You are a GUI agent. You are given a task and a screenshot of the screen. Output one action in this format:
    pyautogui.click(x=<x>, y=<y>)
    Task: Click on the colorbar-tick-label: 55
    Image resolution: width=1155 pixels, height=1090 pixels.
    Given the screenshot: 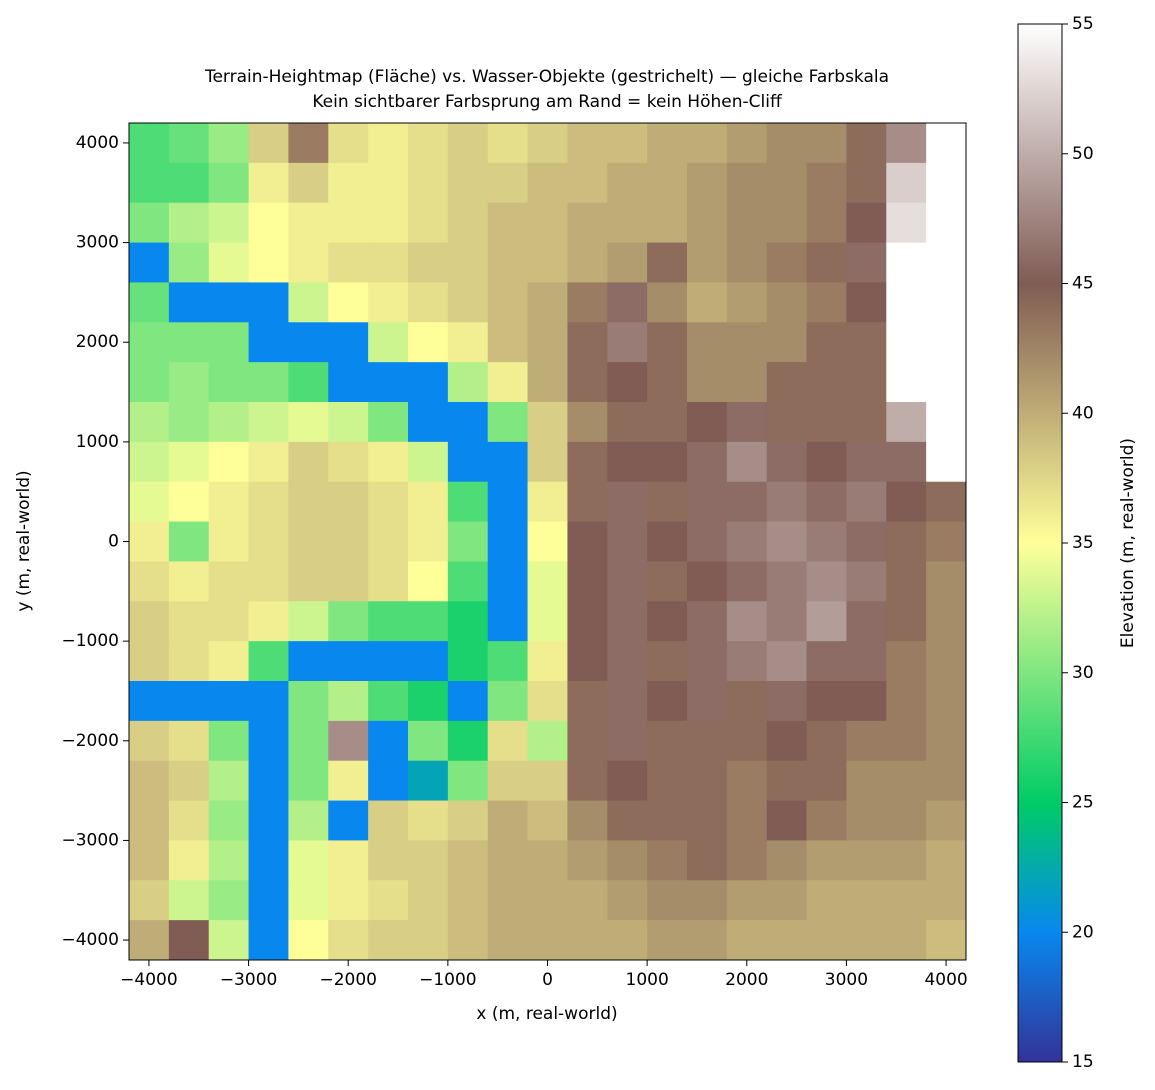 What is the action you would take?
    pyautogui.click(x=1083, y=24)
    